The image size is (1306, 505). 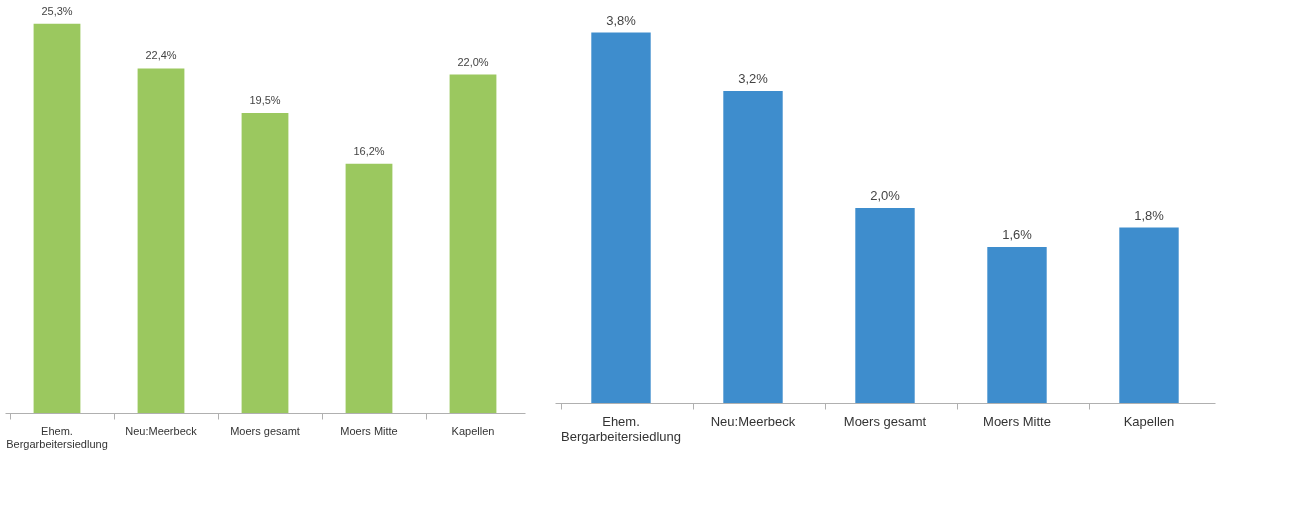 What do you see at coordinates (1017, 234) in the screenshot?
I see `data-label: 1,6%` at bounding box center [1017, 234].